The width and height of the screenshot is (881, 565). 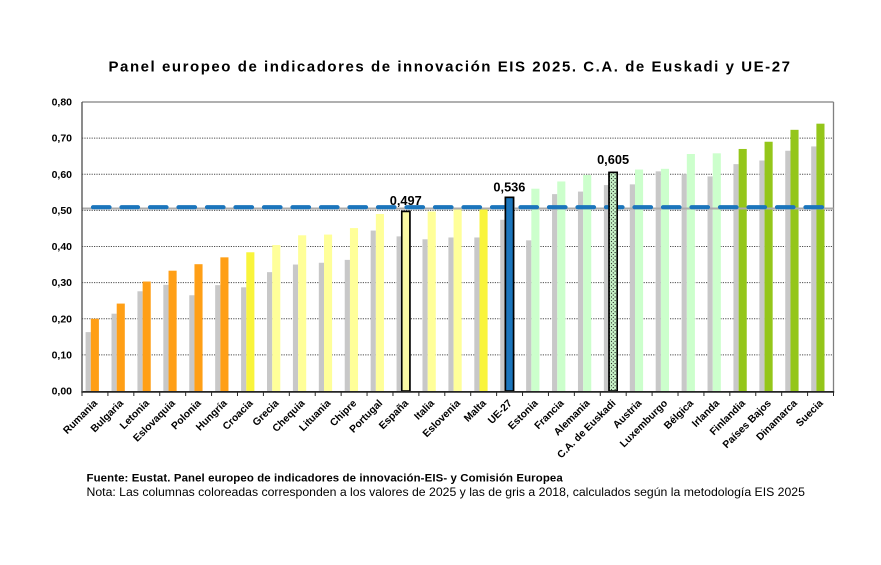 I want to click on svg-text: 0,30, so click(x=62, y=283).